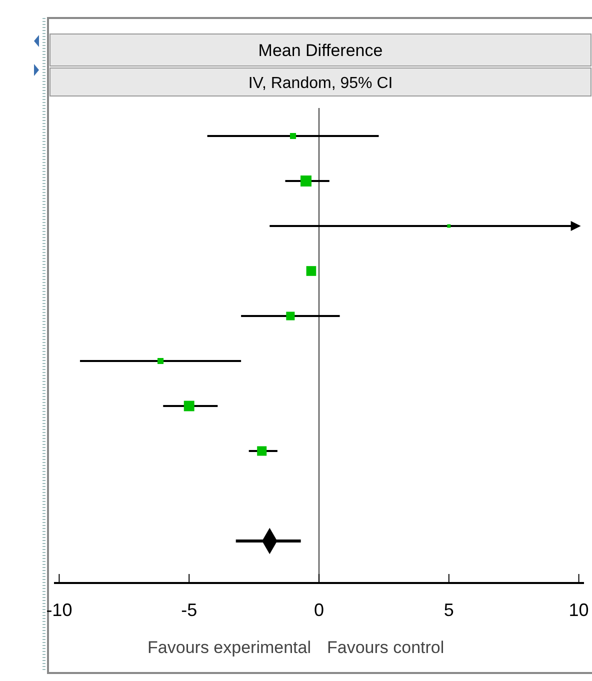  I want to click on x-tick-label: 10, so click(578, 610).